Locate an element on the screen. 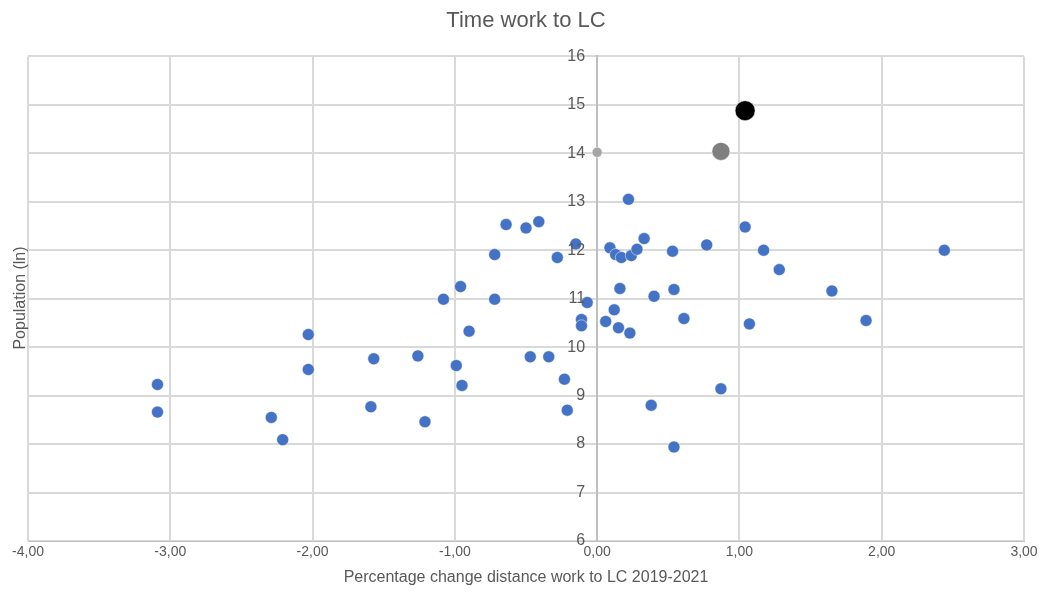 The image size is (1046, 599). y-tick-label: 14 is located at coordinates (576, 152).